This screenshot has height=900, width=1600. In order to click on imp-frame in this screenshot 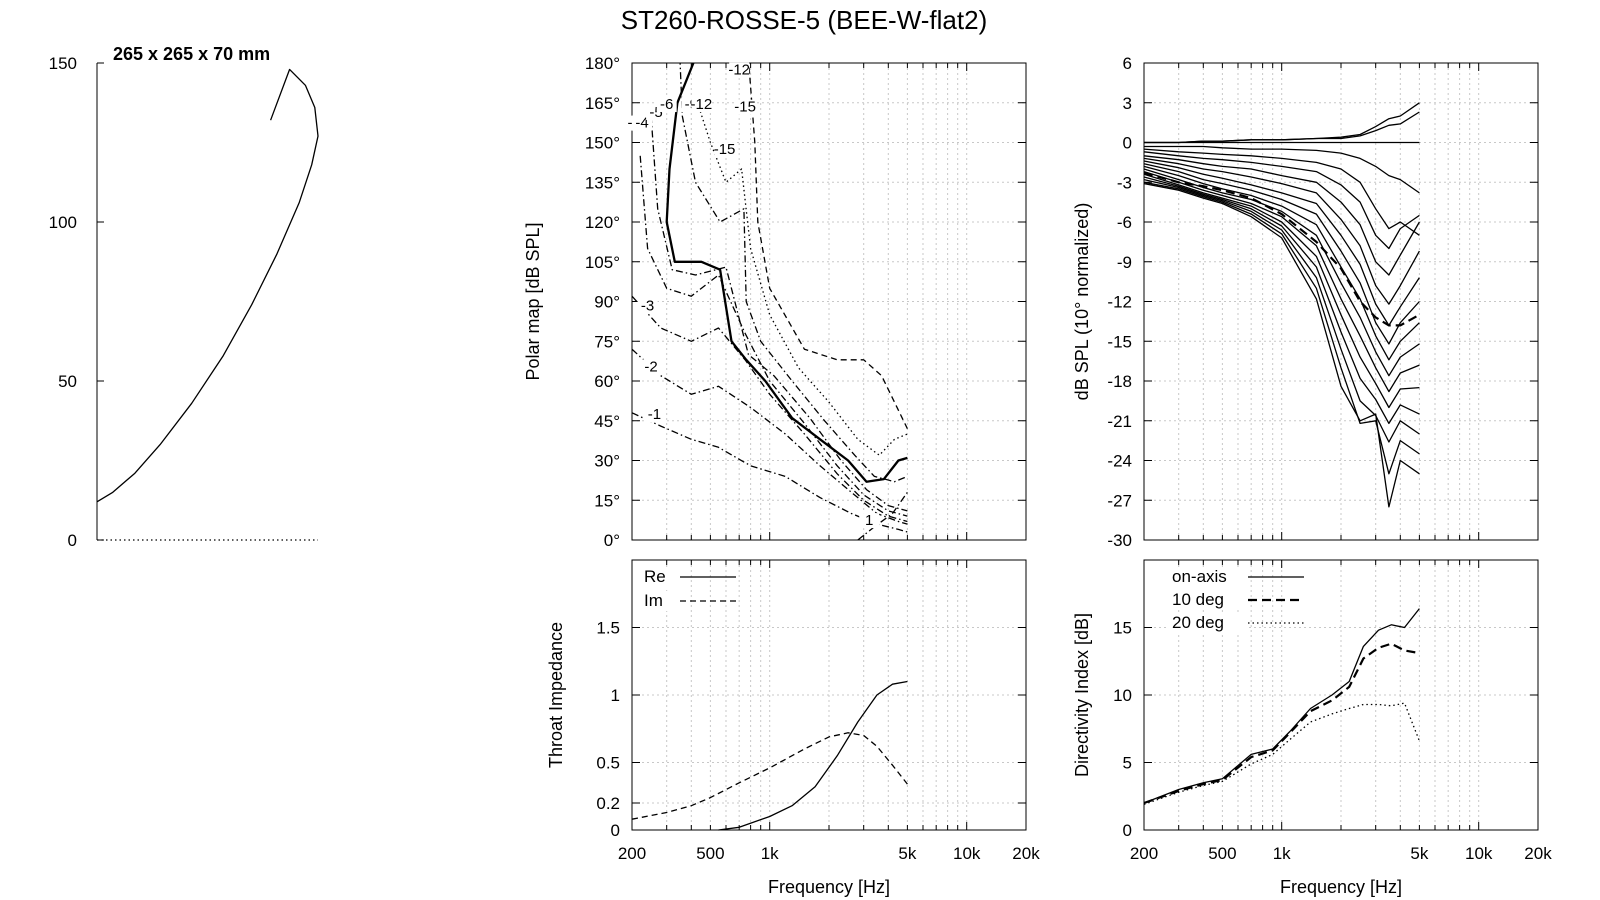, I will do `click(829, 695)`.